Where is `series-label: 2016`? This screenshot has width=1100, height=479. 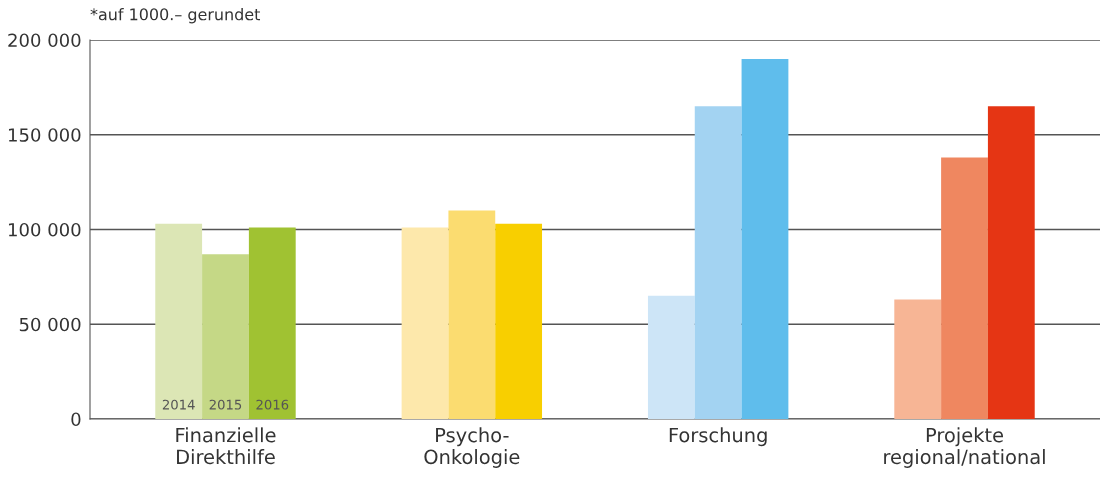
series-label: 2016 is located at coordinates (272, 404).